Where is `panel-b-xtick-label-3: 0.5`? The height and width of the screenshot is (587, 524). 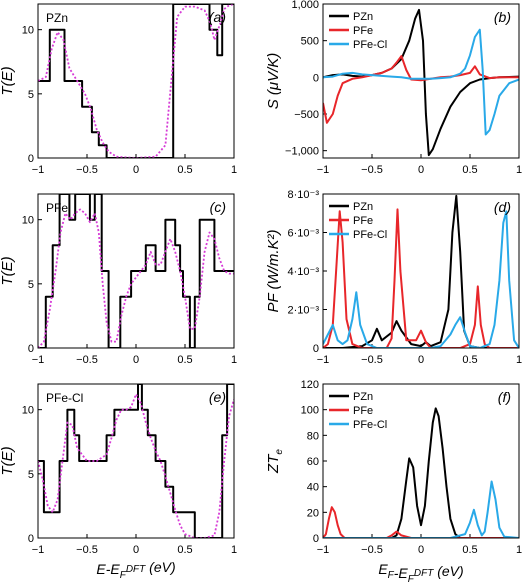
panel-b-xtick-label-3: 0.5 is located at coordinates (469, 170).